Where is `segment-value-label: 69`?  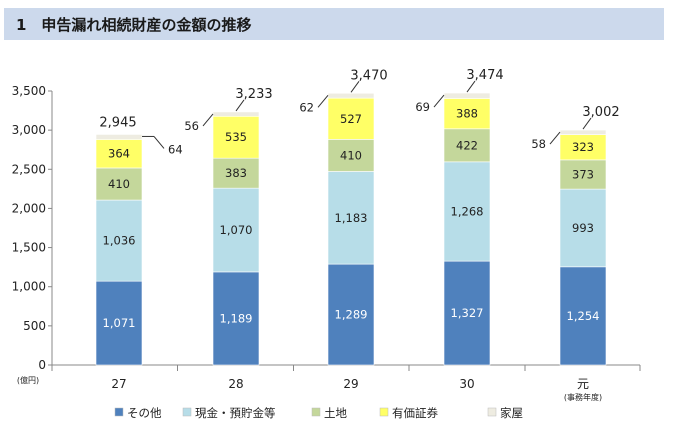 segment-value-label: 69 is located at coordinates (422, 107).